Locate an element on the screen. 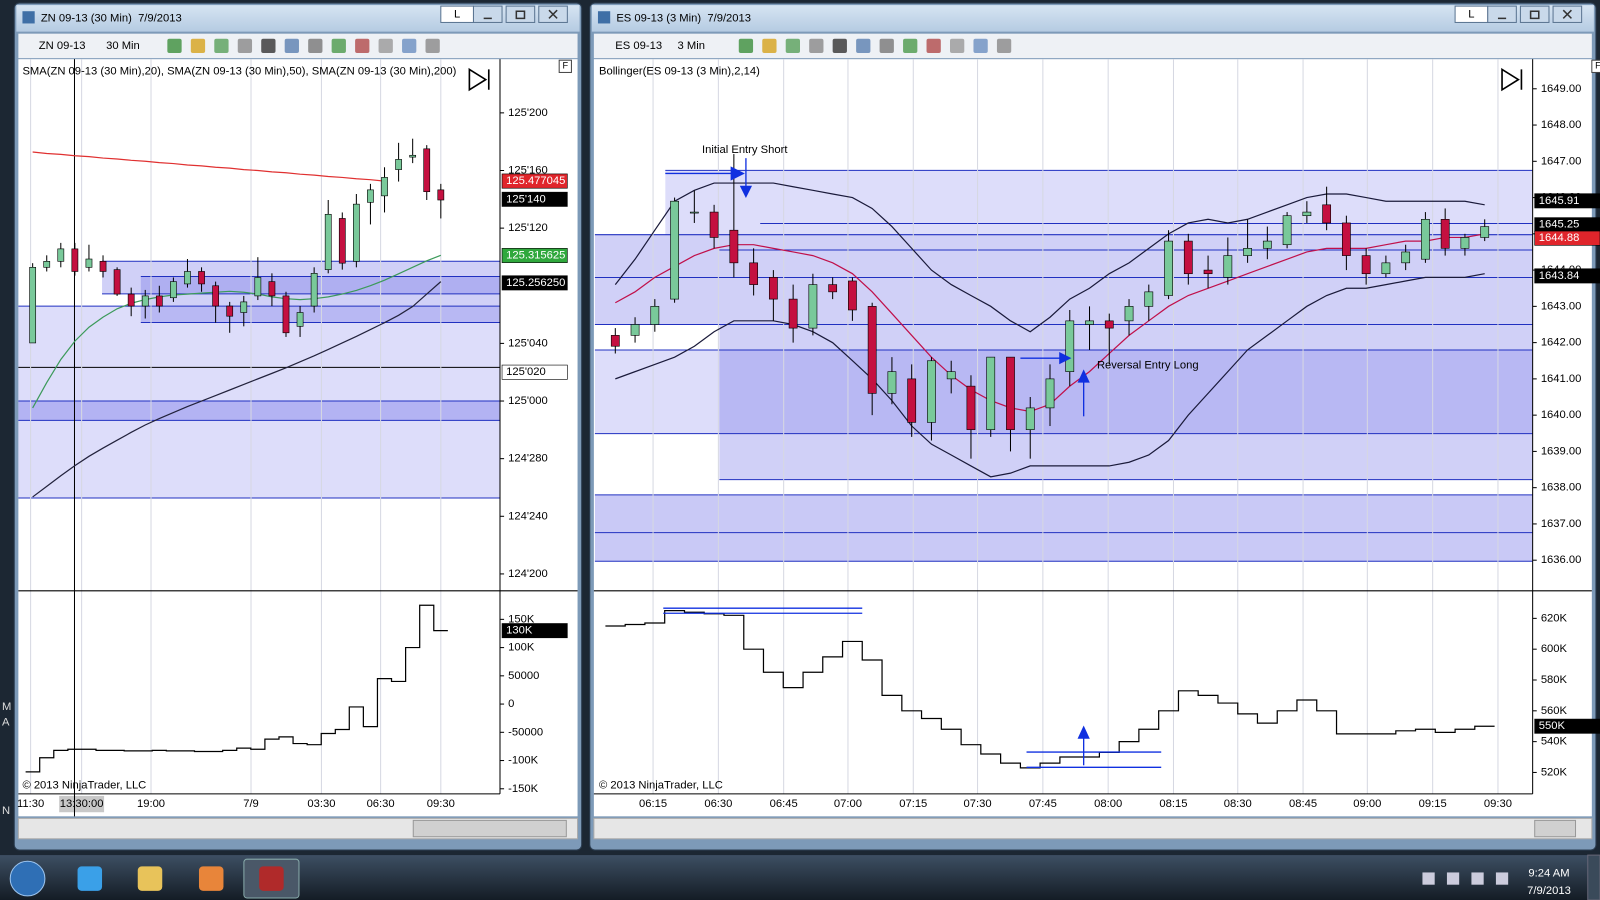  y-tick-label: 540K is located at coordinates (1554, 742).